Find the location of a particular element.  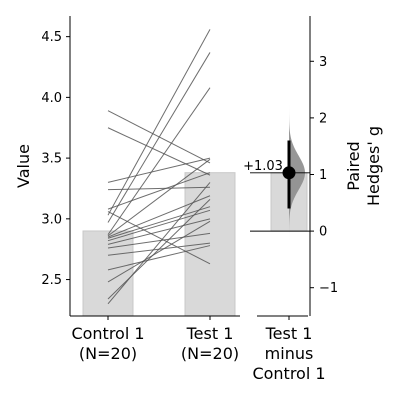

x-tick-label: Test 1 (N=20) is located at coordinates (210, 343).